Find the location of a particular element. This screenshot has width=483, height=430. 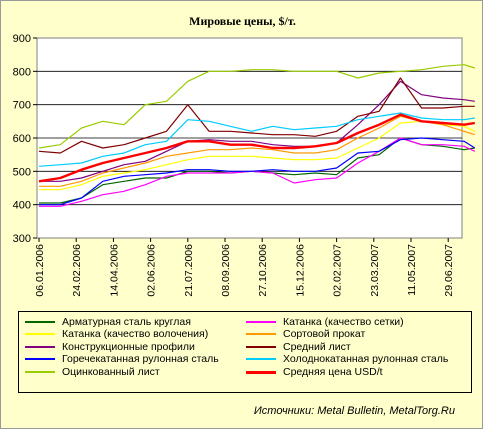

x-tick-label: 21.07.2006 is located at coordinates (189, 270).